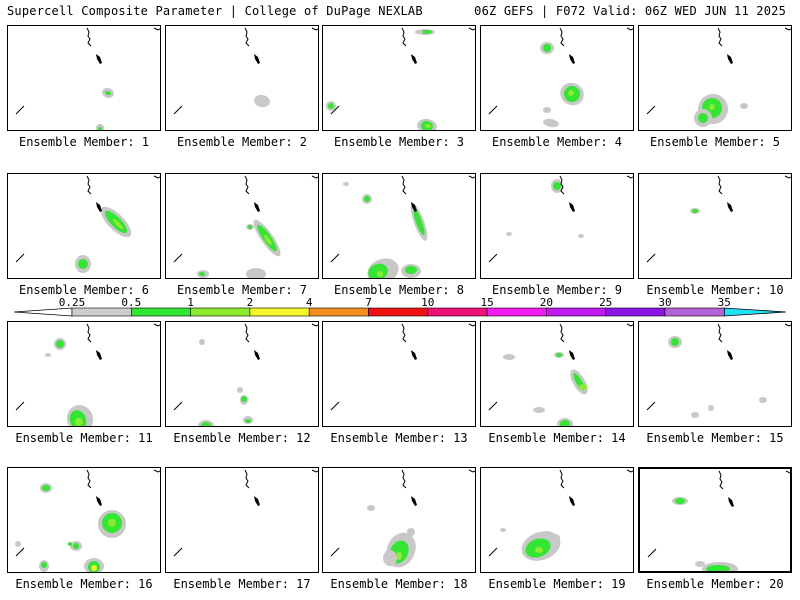  What do you see at coordinates (242, 290) in the screenshot?
I see `ensemble-member-label: Ensemble Member: 7` at bounding box center [242, 290].